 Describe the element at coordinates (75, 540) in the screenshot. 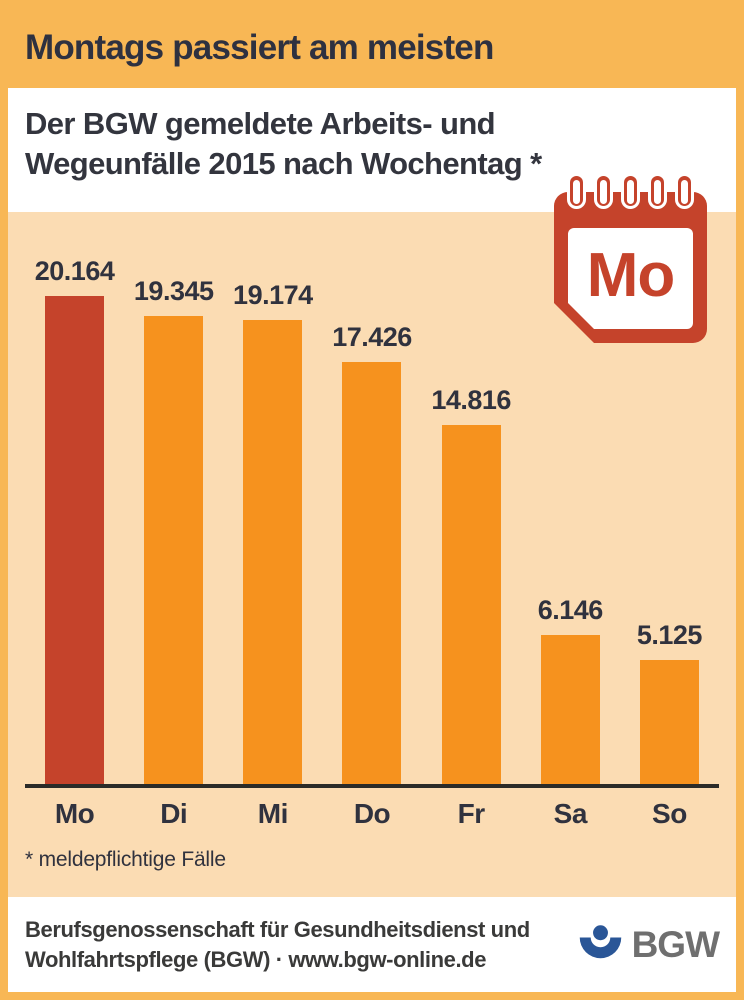

I see `bar-mo` at that location.